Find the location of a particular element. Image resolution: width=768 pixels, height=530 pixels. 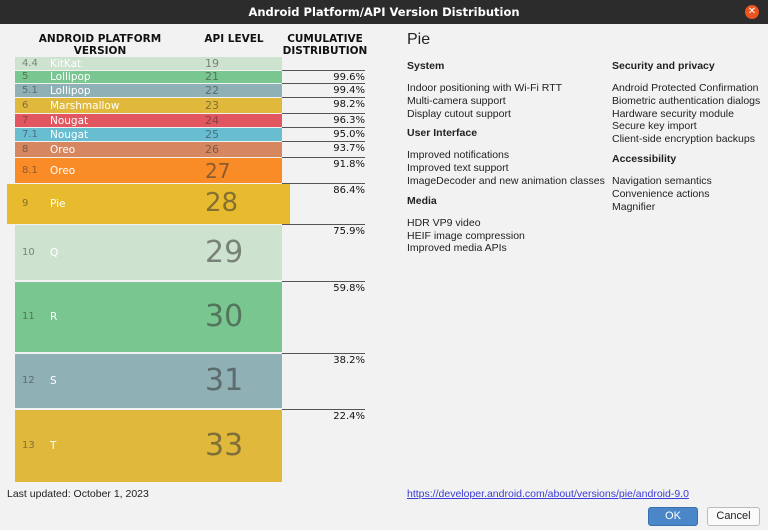

api-level: 30 is located at coordinates (224, 316).